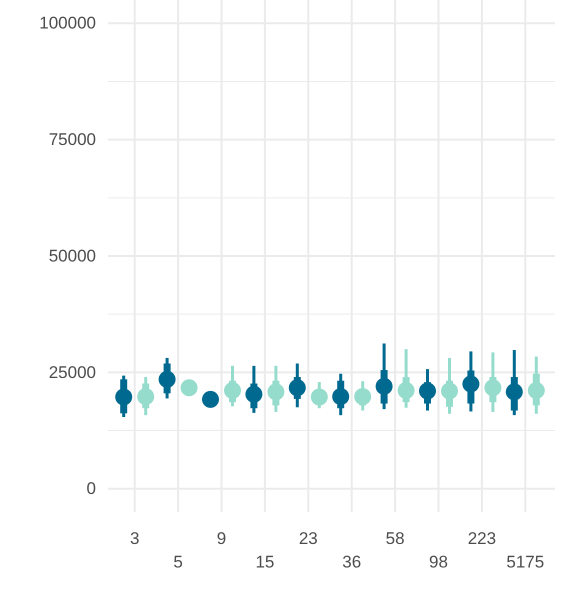 This screenshot has height=590, width=564. I want to click on x-tick-label: 23, so click(308, 538).